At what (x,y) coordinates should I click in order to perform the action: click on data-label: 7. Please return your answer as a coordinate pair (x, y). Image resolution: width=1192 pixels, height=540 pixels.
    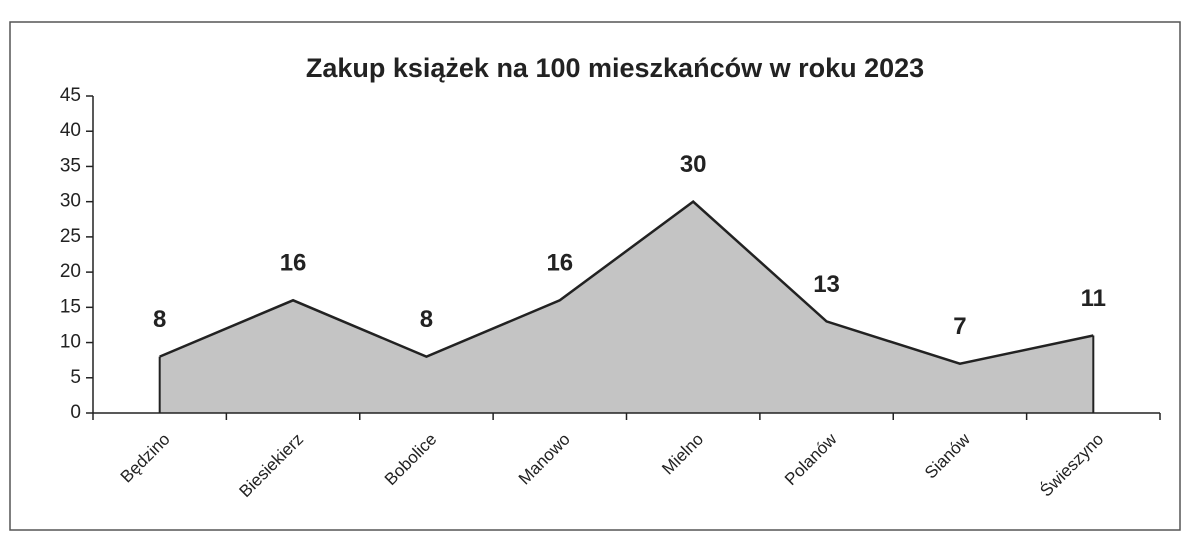
    Looking at the image, I should click on (959, 326).